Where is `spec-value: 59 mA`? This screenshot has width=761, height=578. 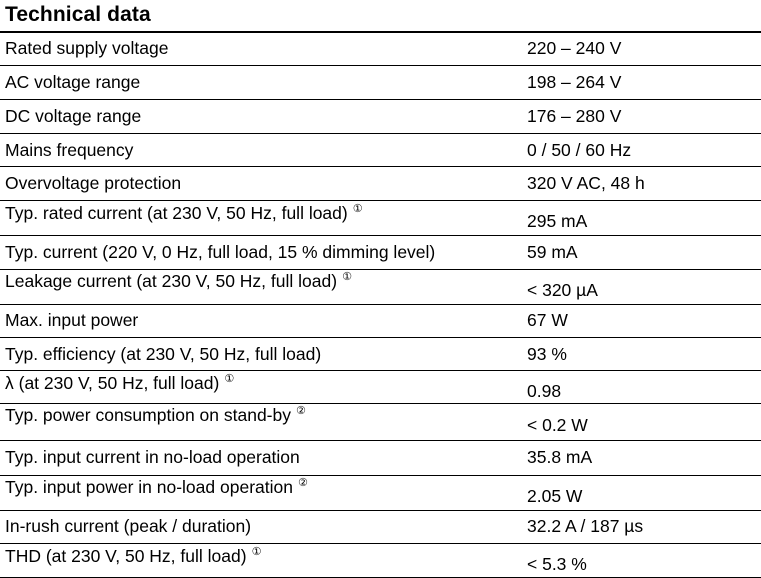 spec-value: 59 mA is located at coordinates (552, 252).